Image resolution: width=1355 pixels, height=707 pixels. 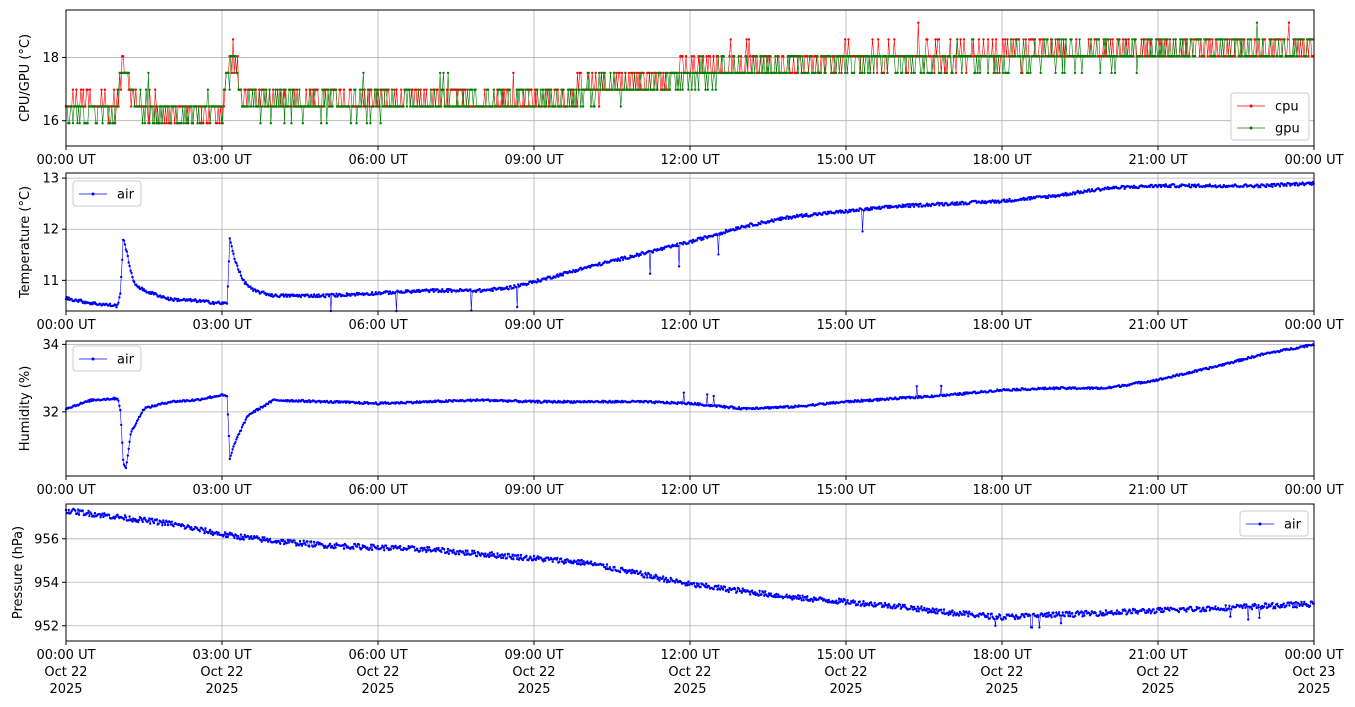 I want to click on y-tick-label: 13, so click(x=50, y=179).